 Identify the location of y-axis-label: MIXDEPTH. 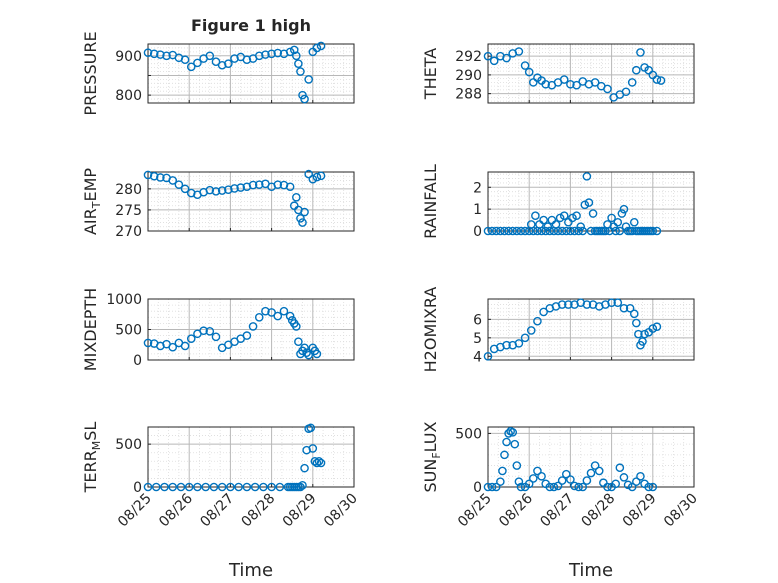
(90, 329).